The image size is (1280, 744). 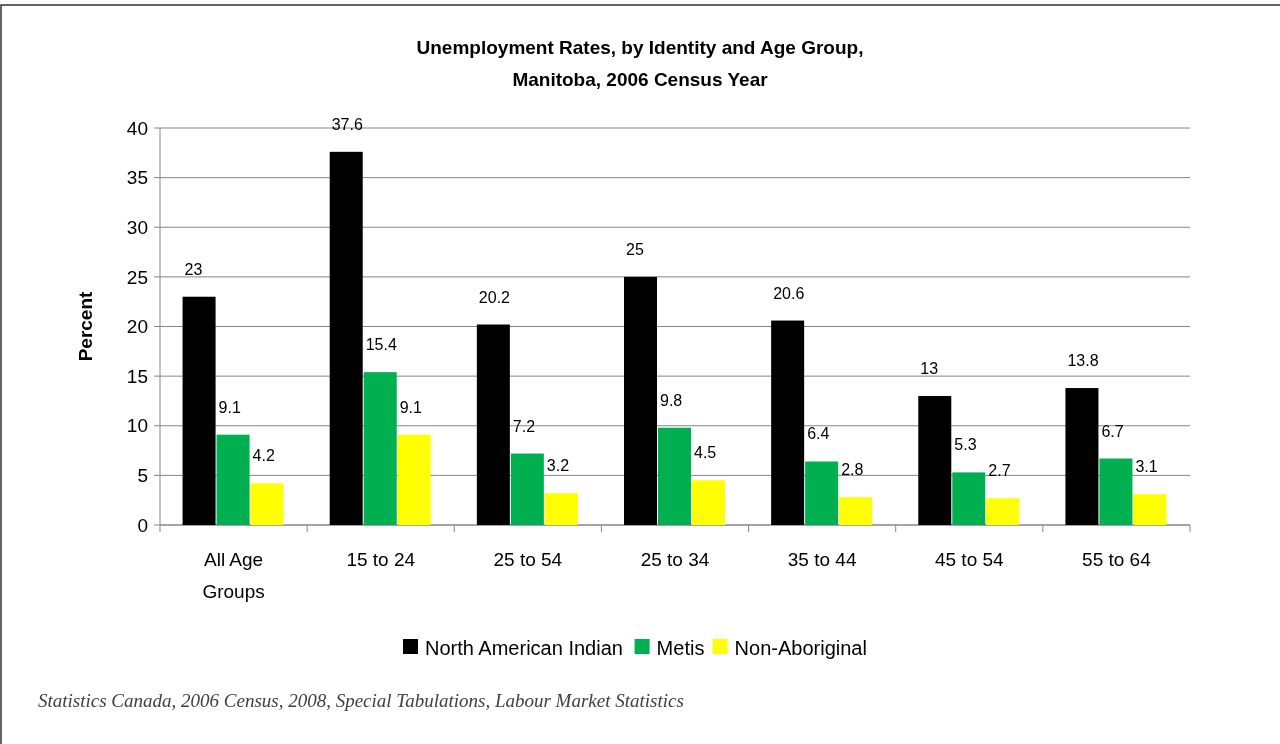 What do you see at coordinates (969, 559) in the screenshot?
I see `x-tick-label: 45 to 54` at bounding box center [969, 559].